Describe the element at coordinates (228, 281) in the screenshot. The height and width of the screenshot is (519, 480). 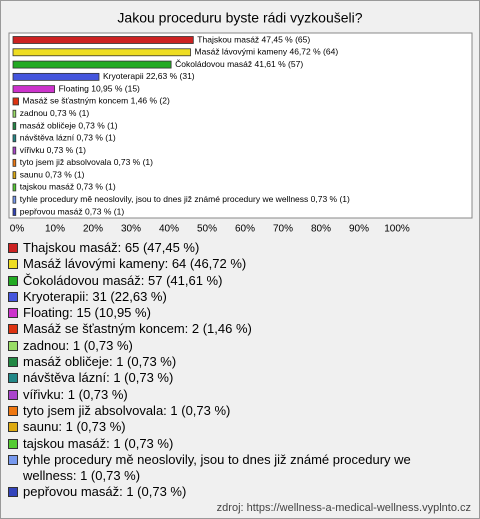
I see `legend-item: Čokoládovou masáž: 57 (41,61 %)` at that location.